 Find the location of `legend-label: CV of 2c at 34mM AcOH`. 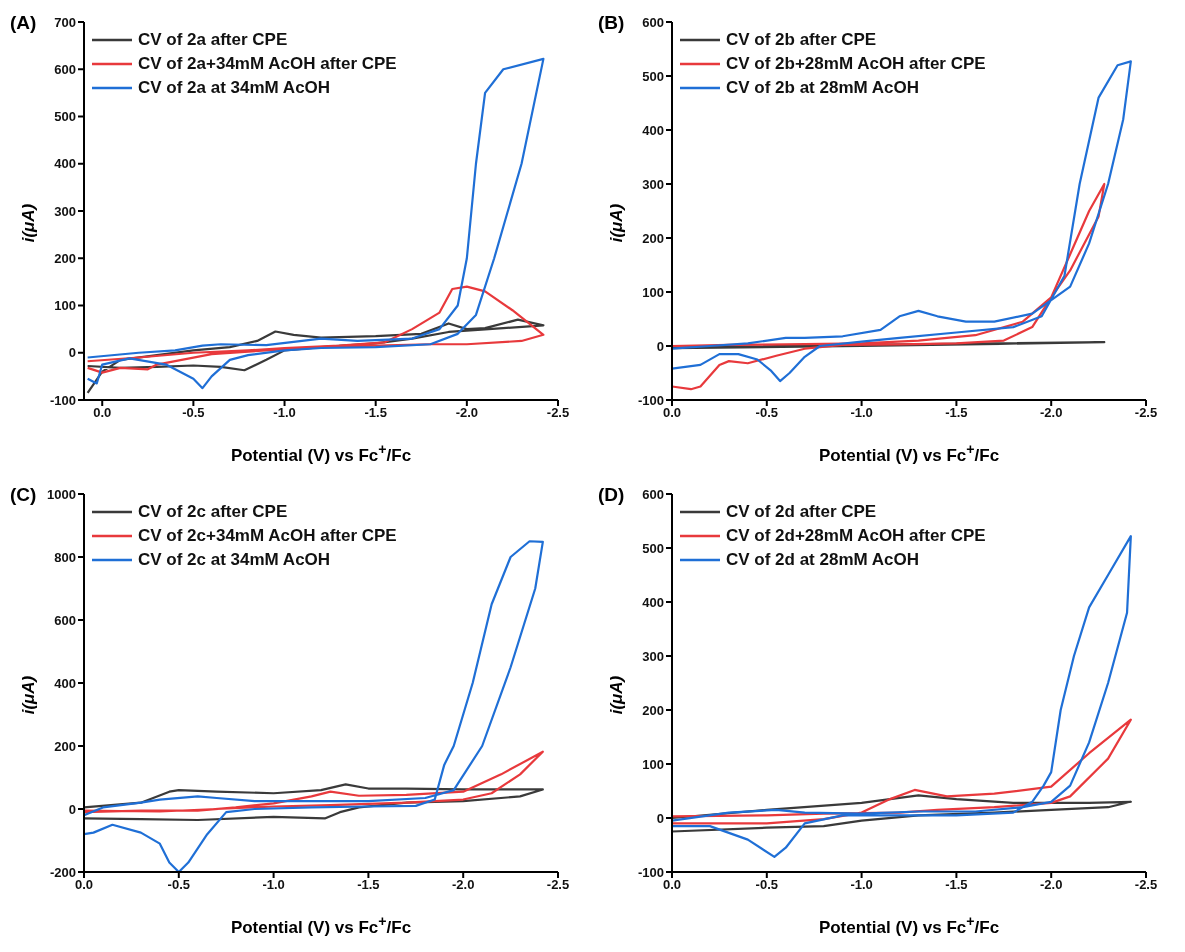

legend-label: CV of 2c at 34mM AcOH is located at coordinates (234, 560).